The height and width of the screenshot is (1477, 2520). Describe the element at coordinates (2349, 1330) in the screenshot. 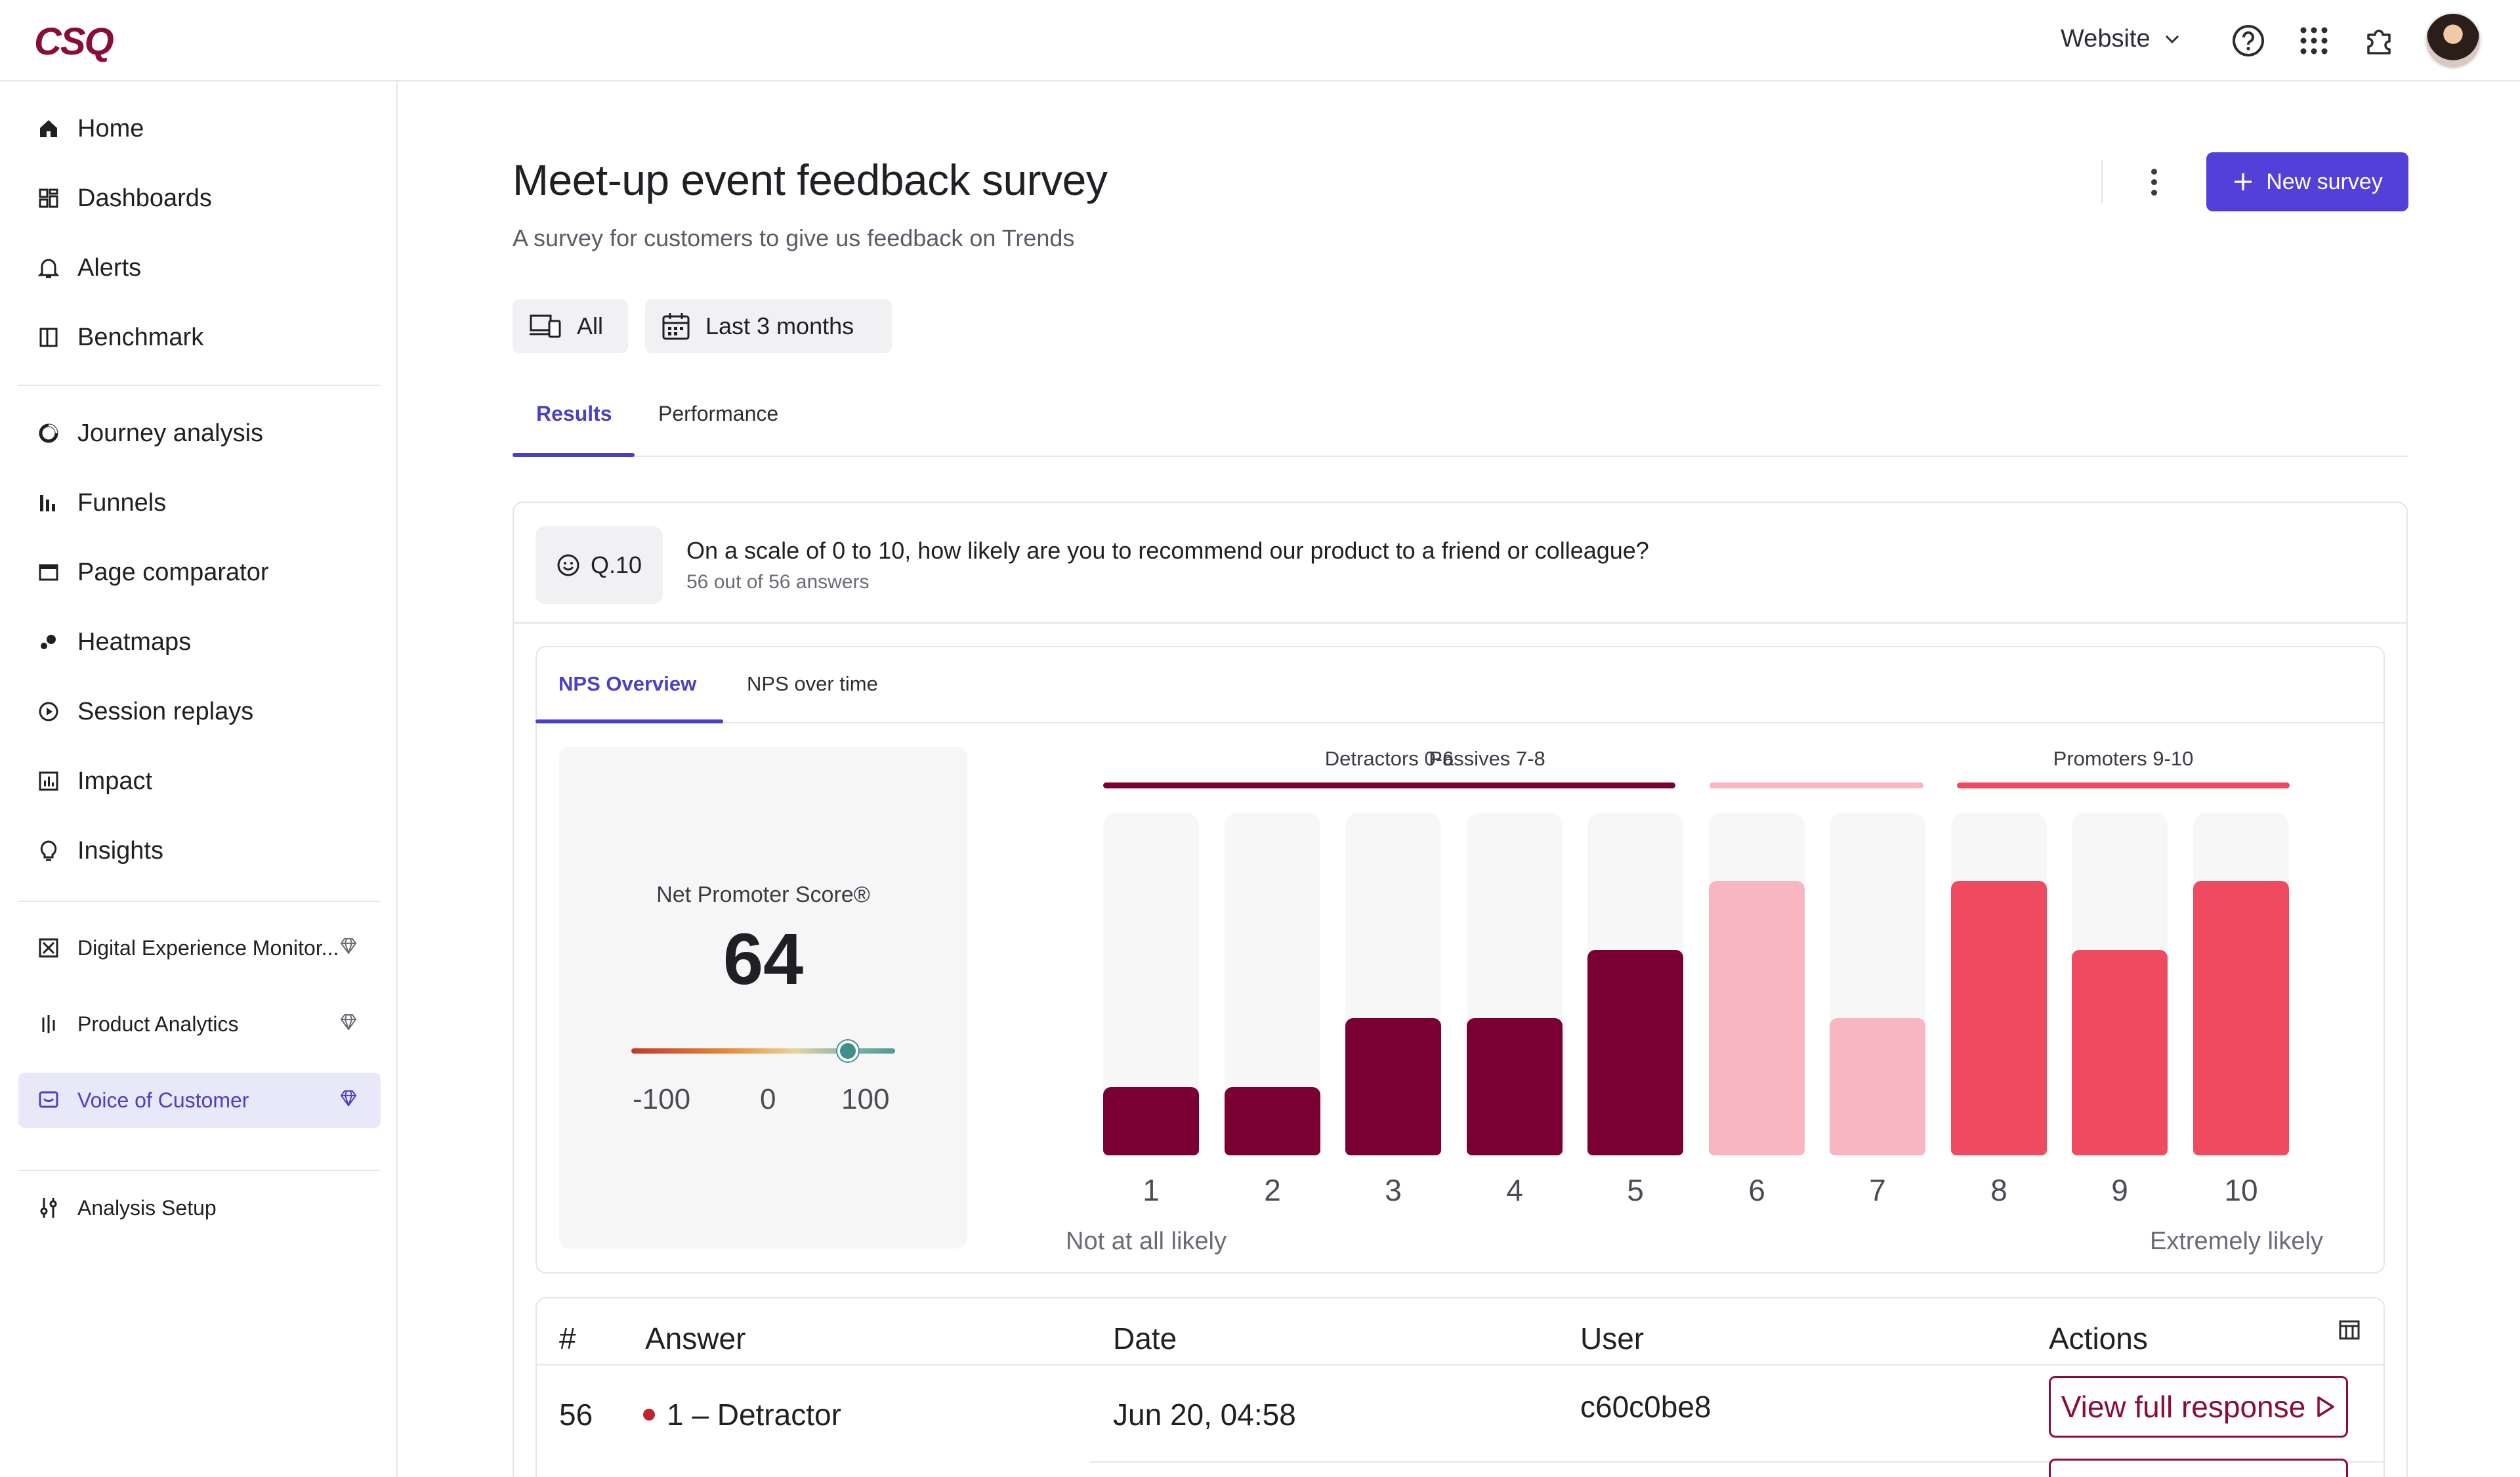

I see `columns-settings-icon` at that location.